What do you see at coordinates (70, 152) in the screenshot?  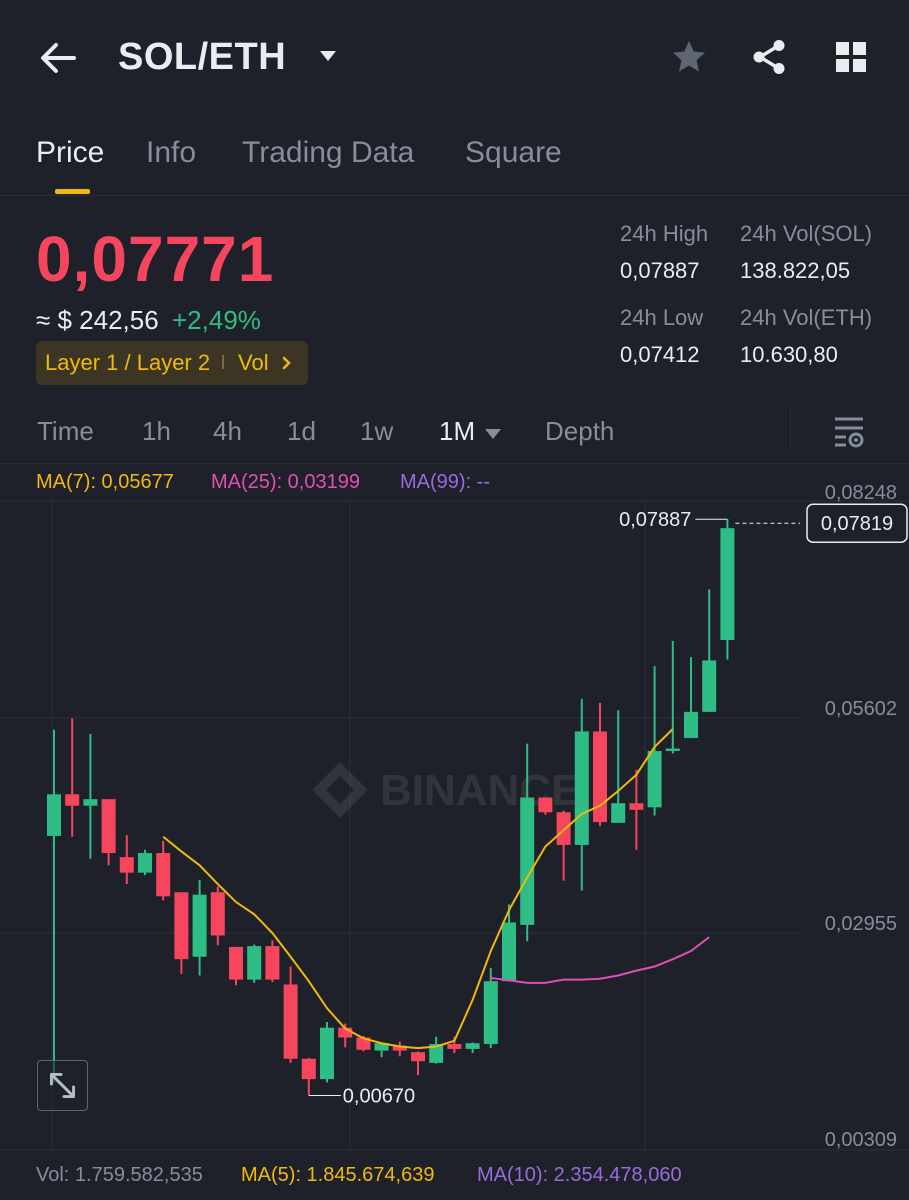 I see `tab-price: Price` at bounding box center [70, 152].